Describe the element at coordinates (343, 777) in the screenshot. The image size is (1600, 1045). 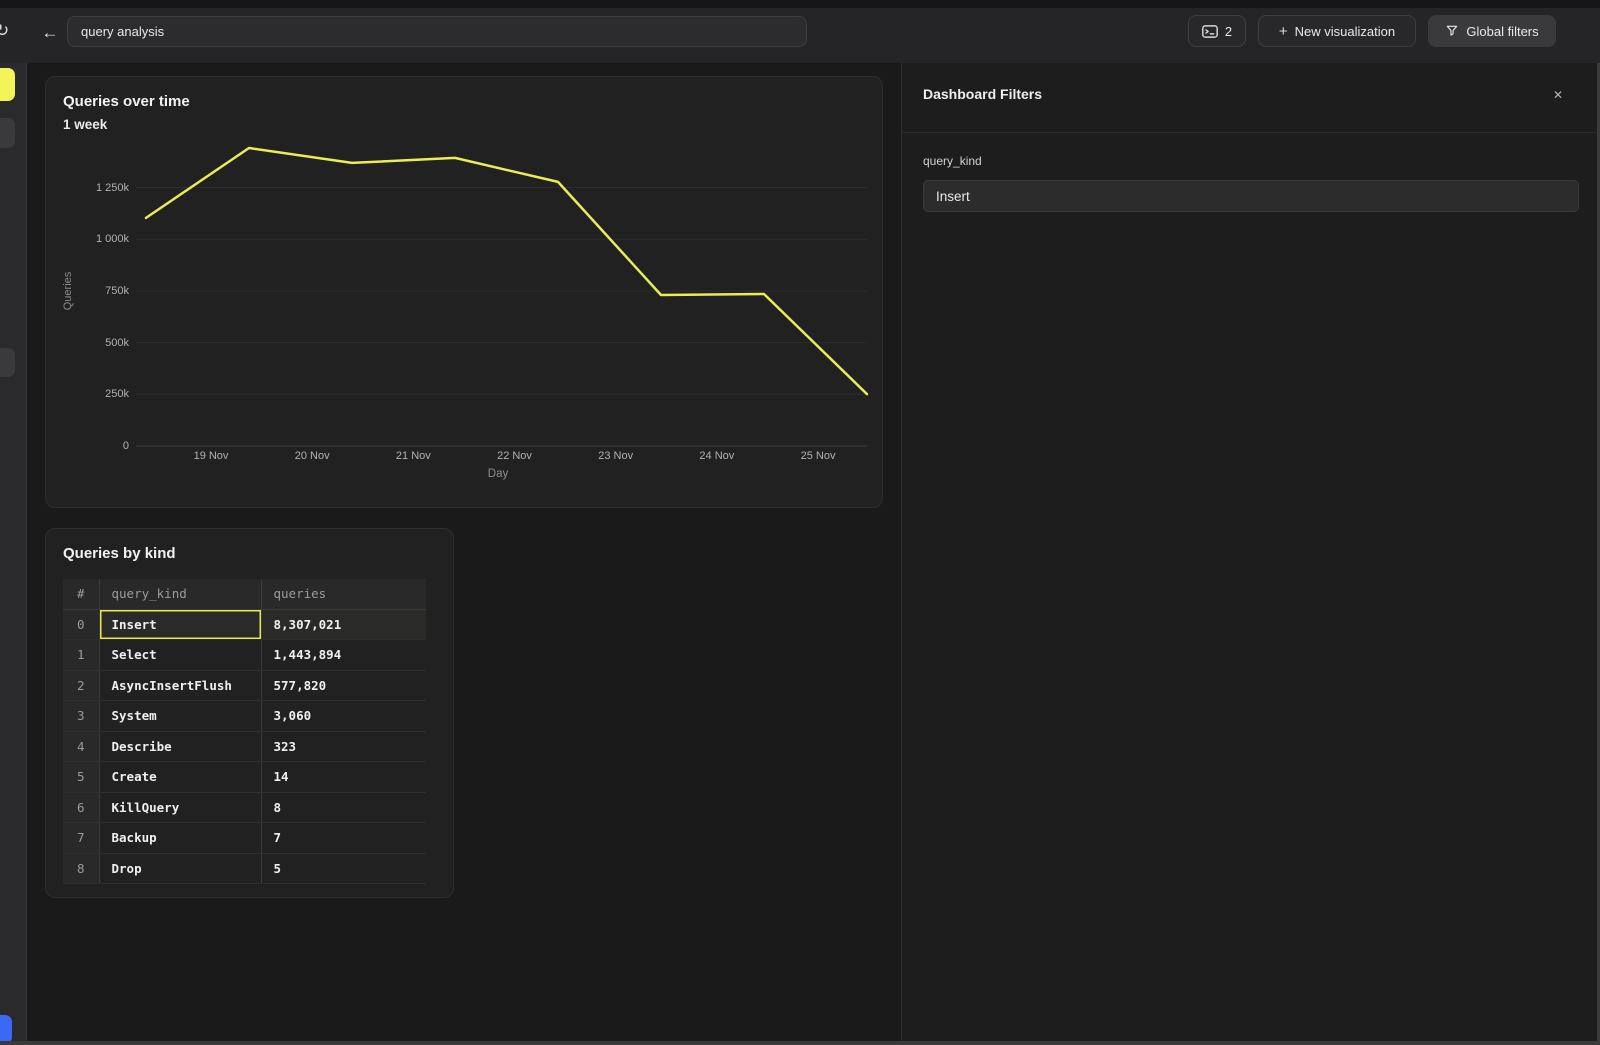
I see `queries-value-cell: 14` at that location.